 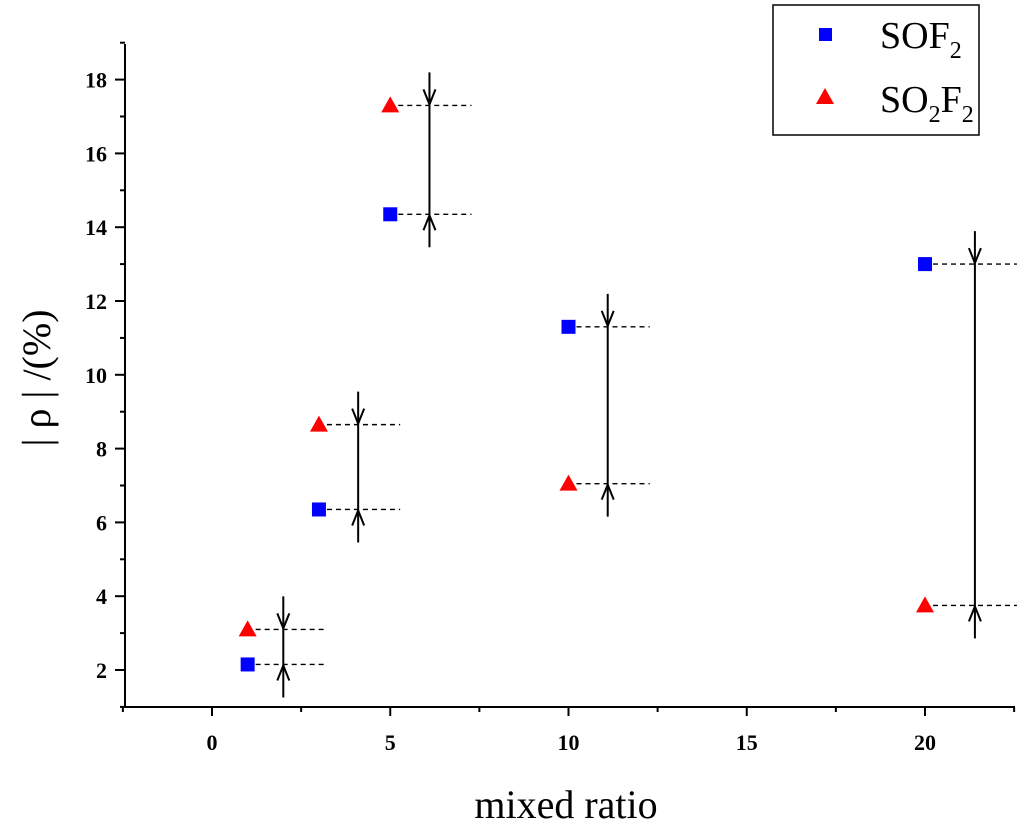 I want to click on y-tick-label: 8, so click(x=101, y=449).